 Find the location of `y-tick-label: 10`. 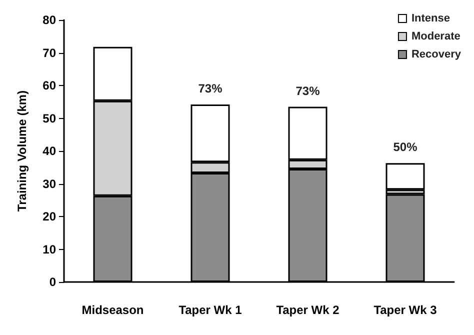

y-tick-label: 10 is located at coordinates (49, 249).